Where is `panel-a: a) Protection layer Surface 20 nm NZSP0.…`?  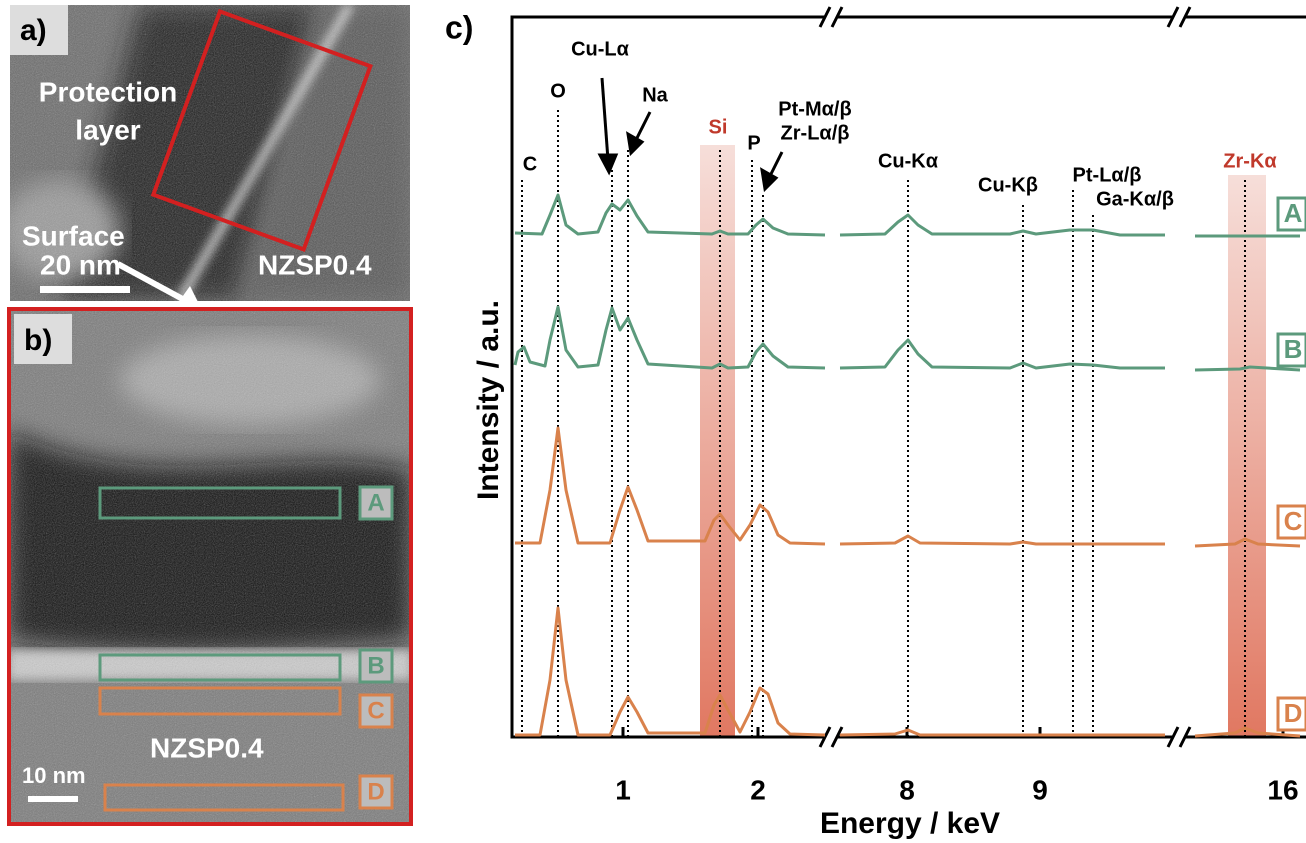
panel-a: a) Protection layer Surface 20 nm NZSP0.… is located at coordinates (210, 157).